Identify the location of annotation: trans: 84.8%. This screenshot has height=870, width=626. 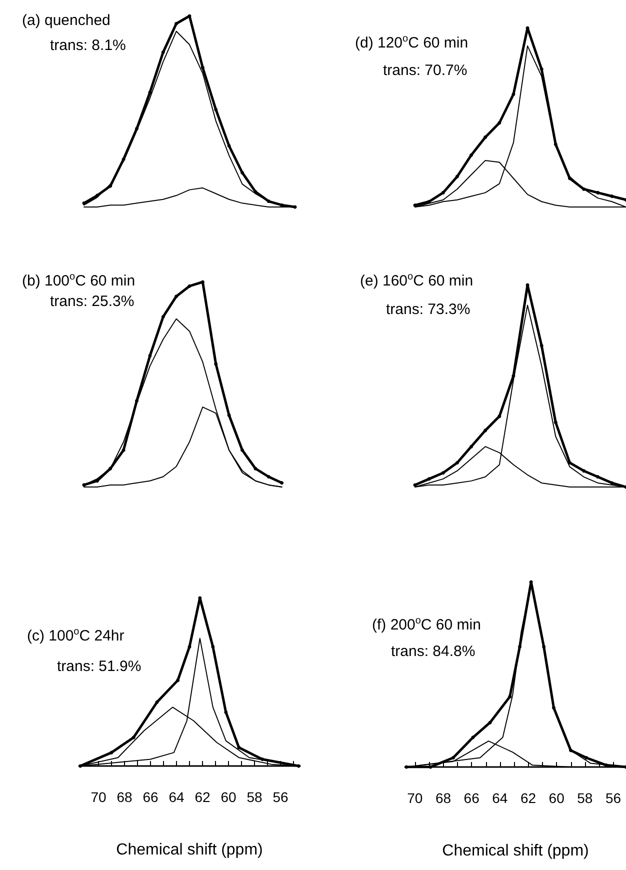
(433, 651).